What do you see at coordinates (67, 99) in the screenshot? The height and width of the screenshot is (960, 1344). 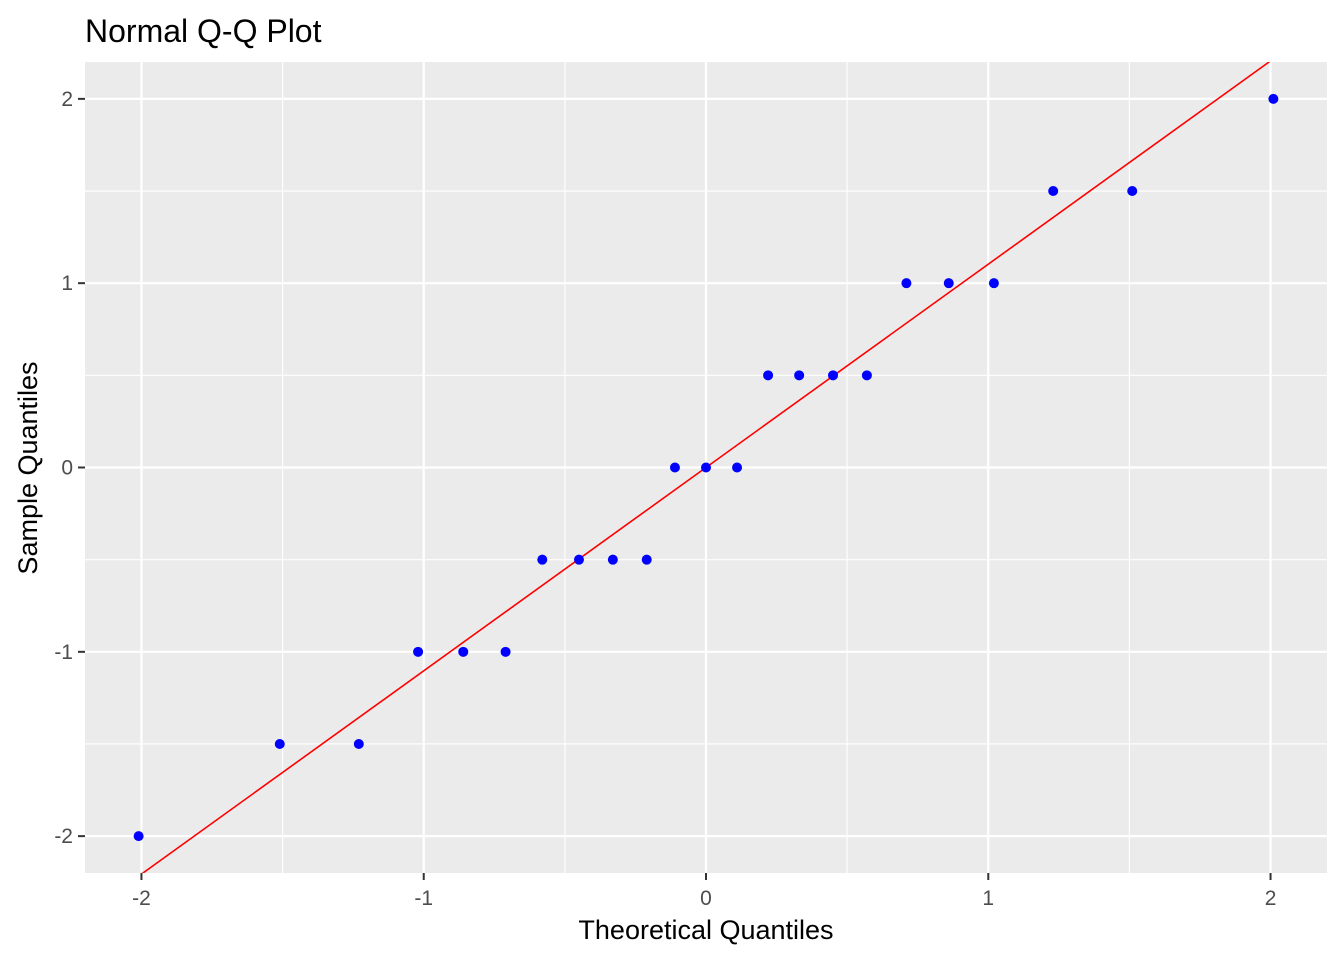 I see `y-tick-label: 2` at bounding box center [67, 99].